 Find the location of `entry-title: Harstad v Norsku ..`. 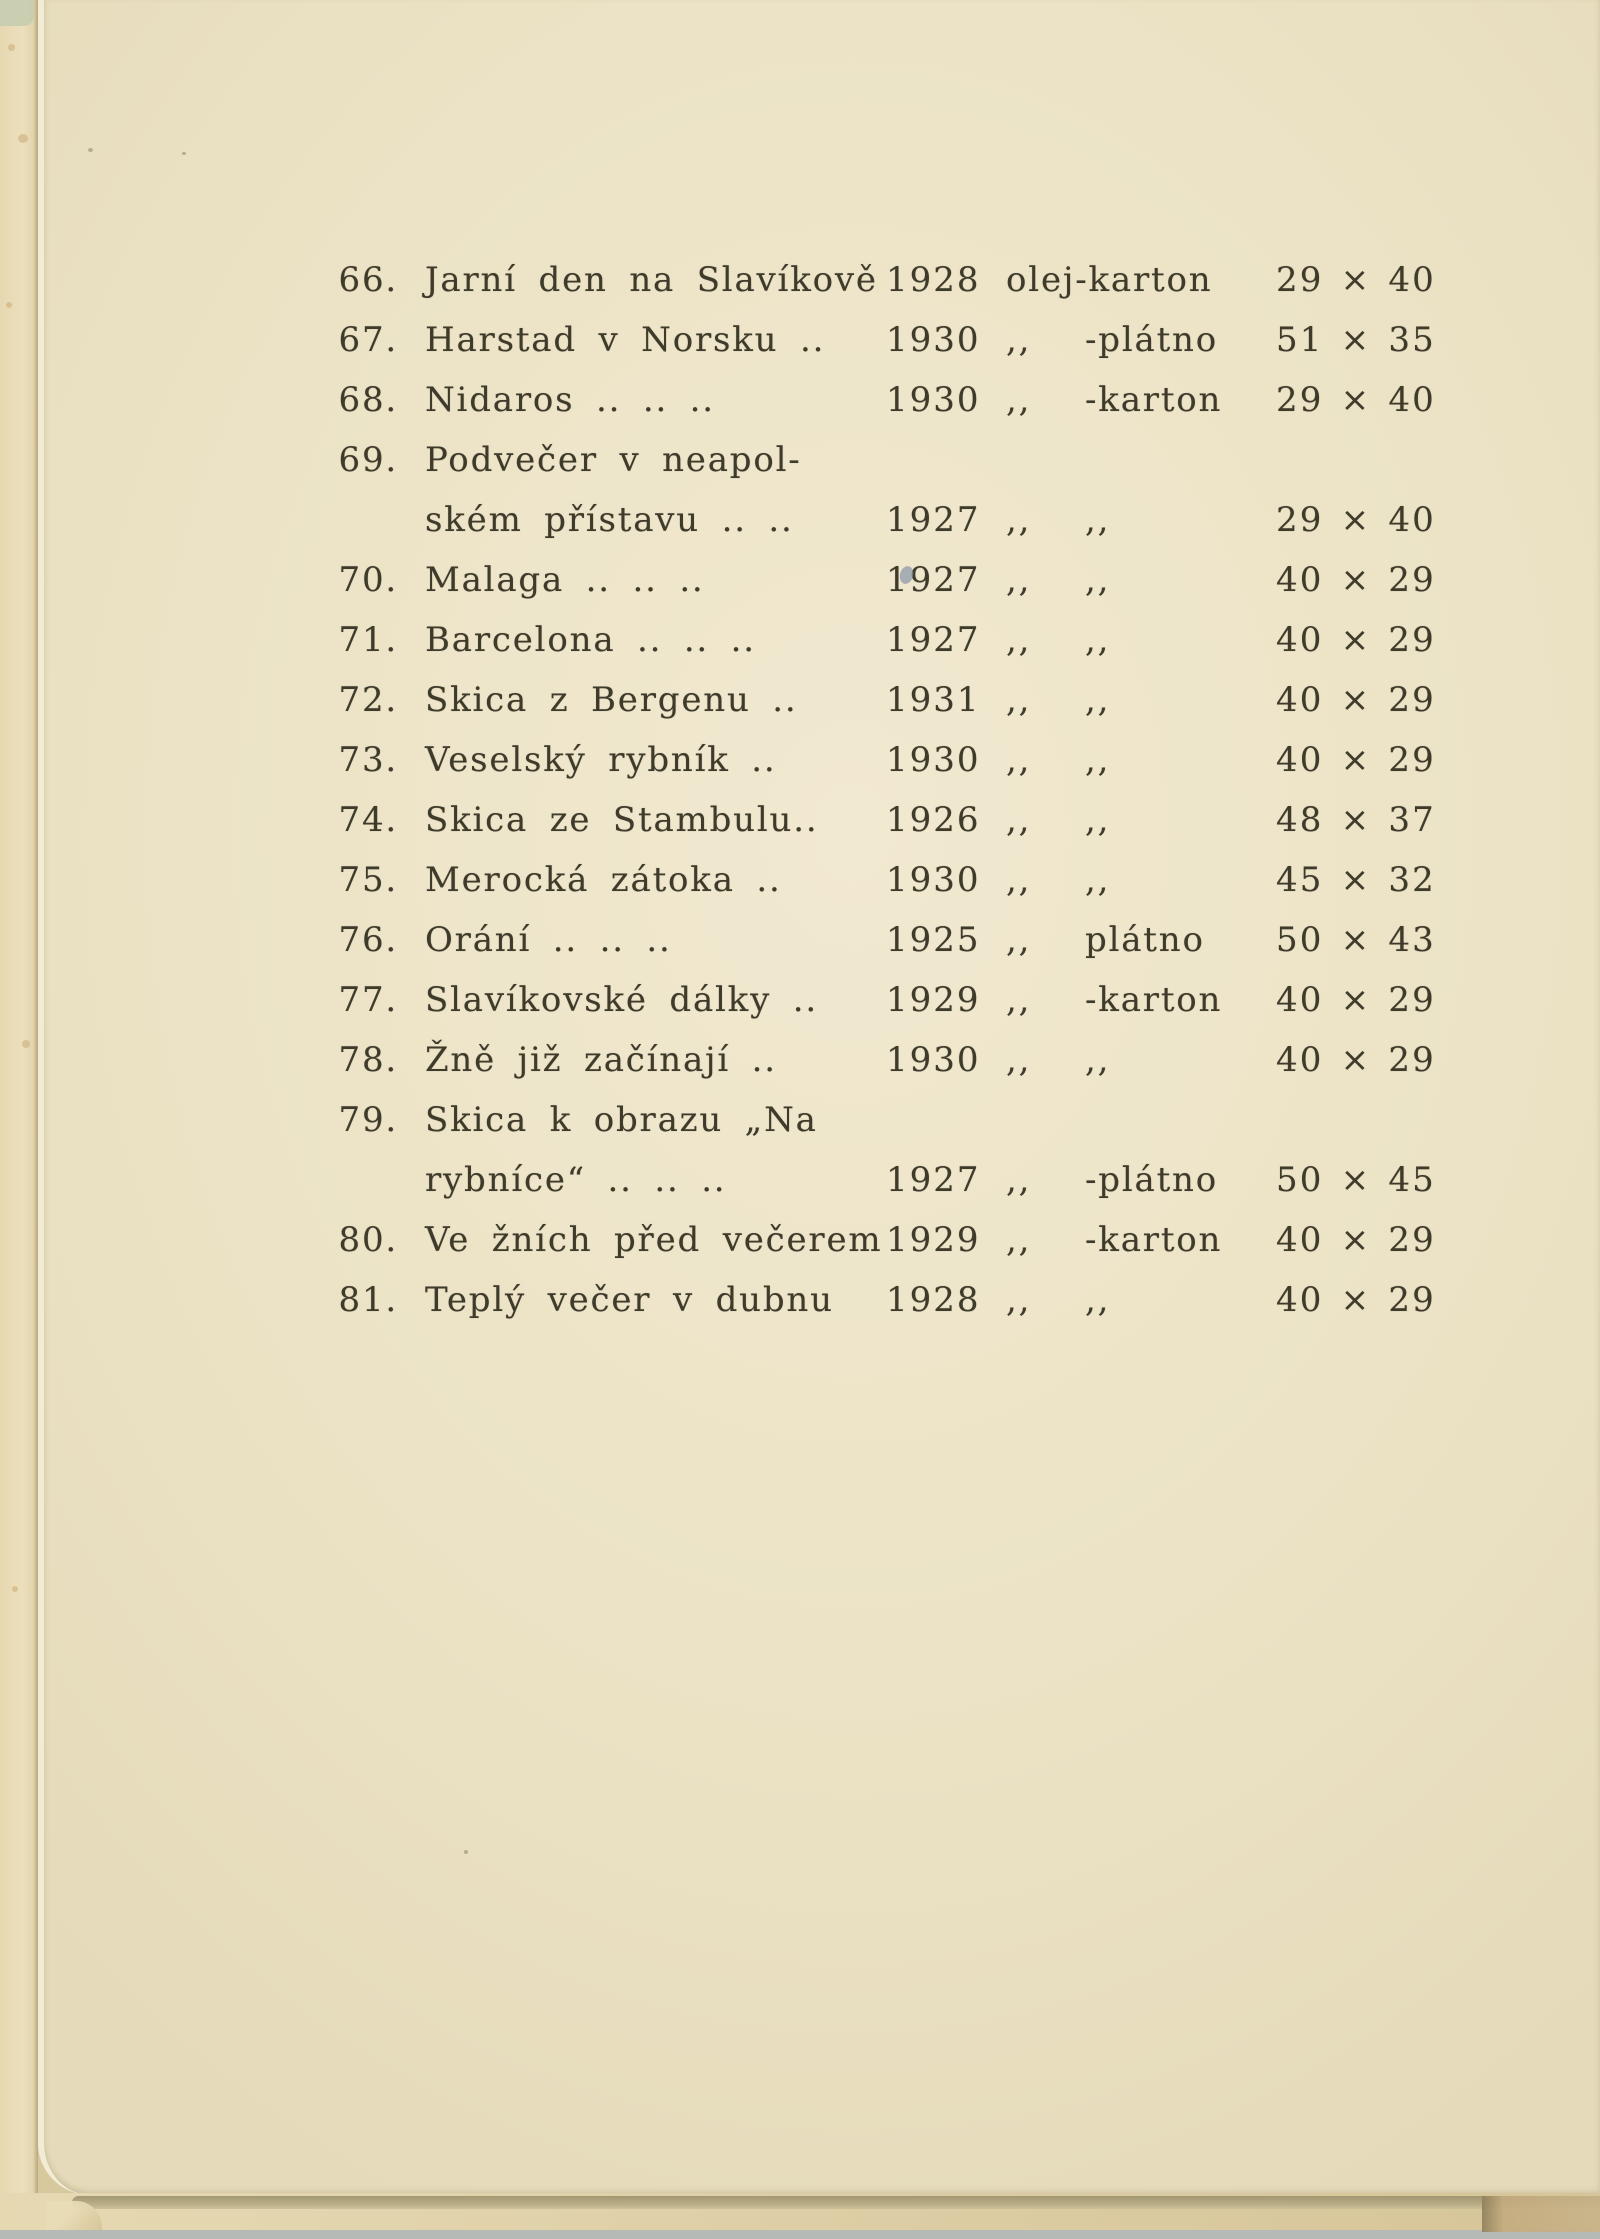

entry-title: Harstad v Norsku .. is located at coordinates (625, 340).